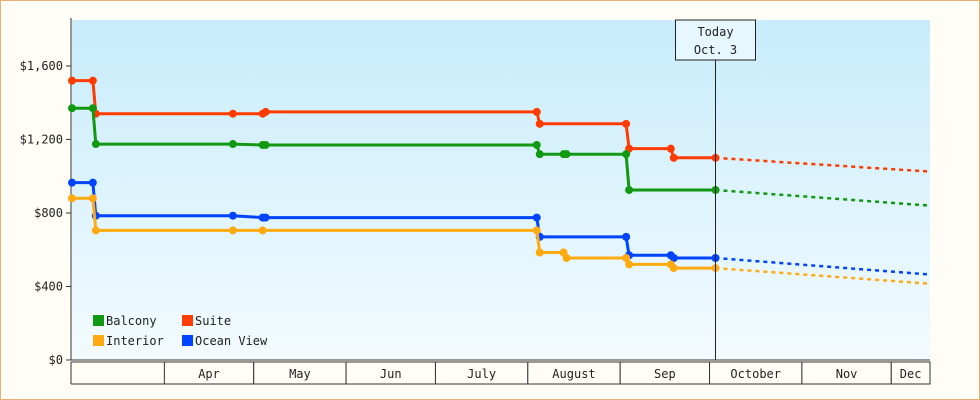 The image size is (980, 400). What do you see at coordinates (823, 197) in the screenshot?
I see `forecast-line-balcony` at bounding box center [823, 197].